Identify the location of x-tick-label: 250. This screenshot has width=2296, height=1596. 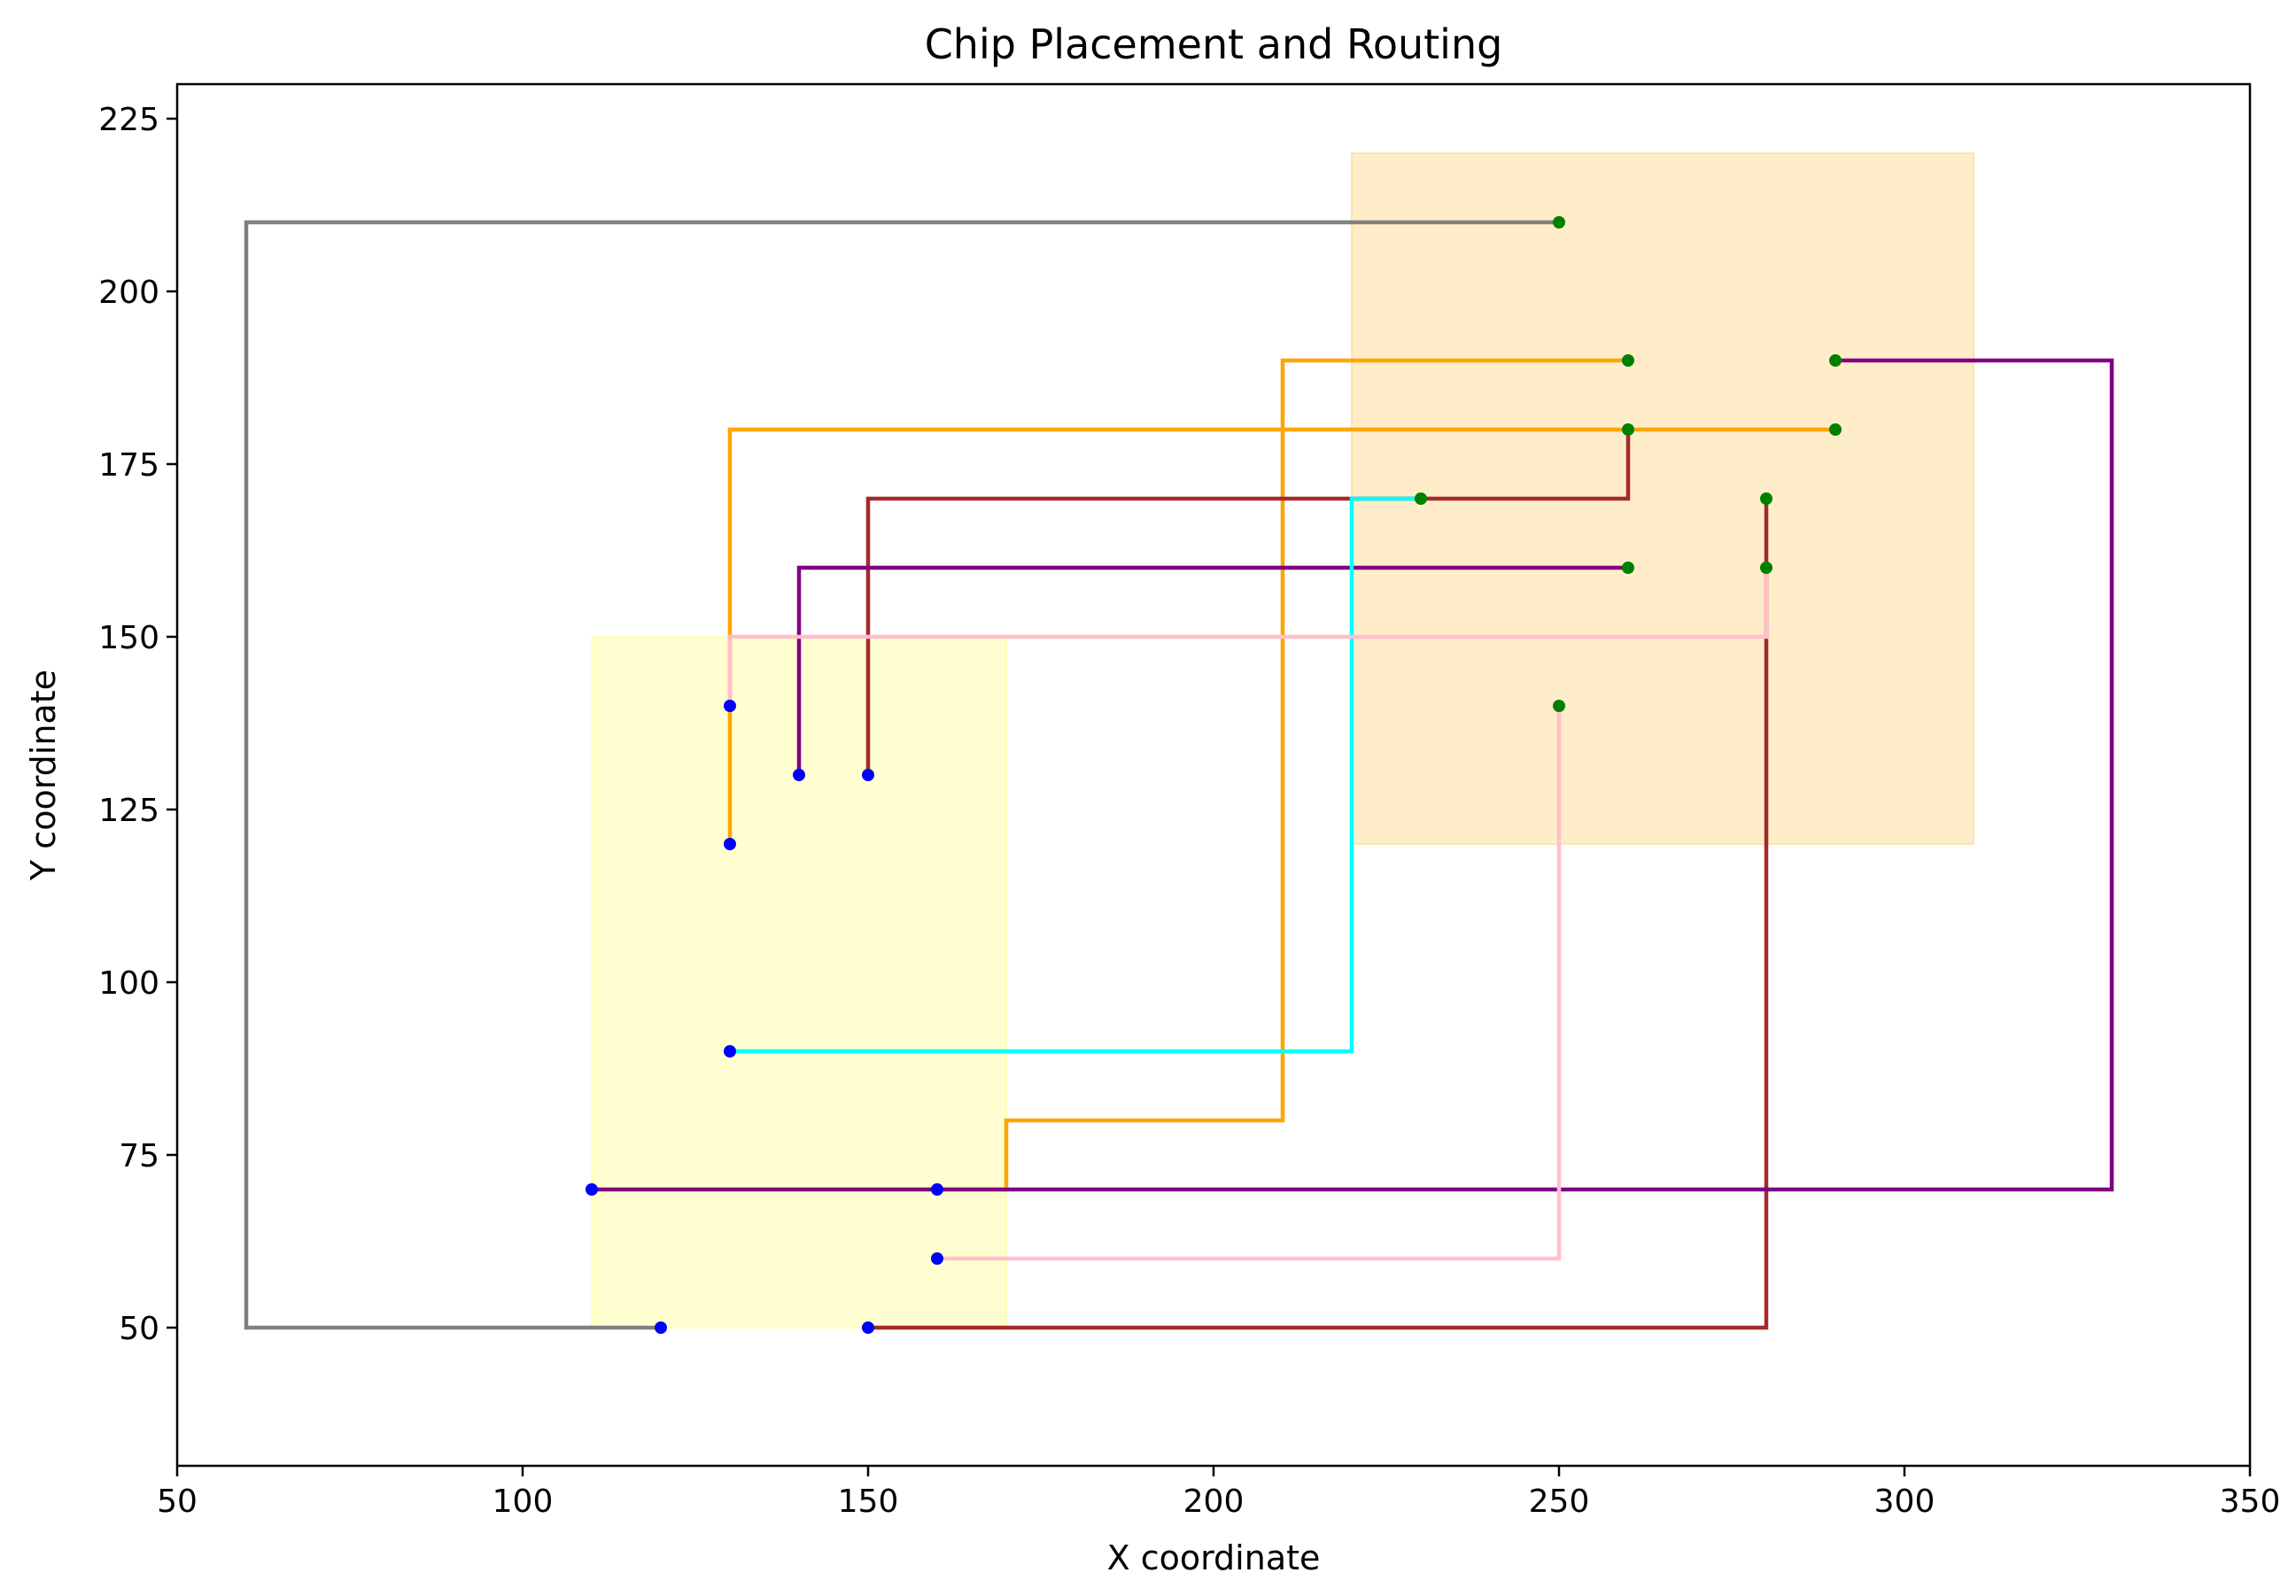
(1559, 1502).